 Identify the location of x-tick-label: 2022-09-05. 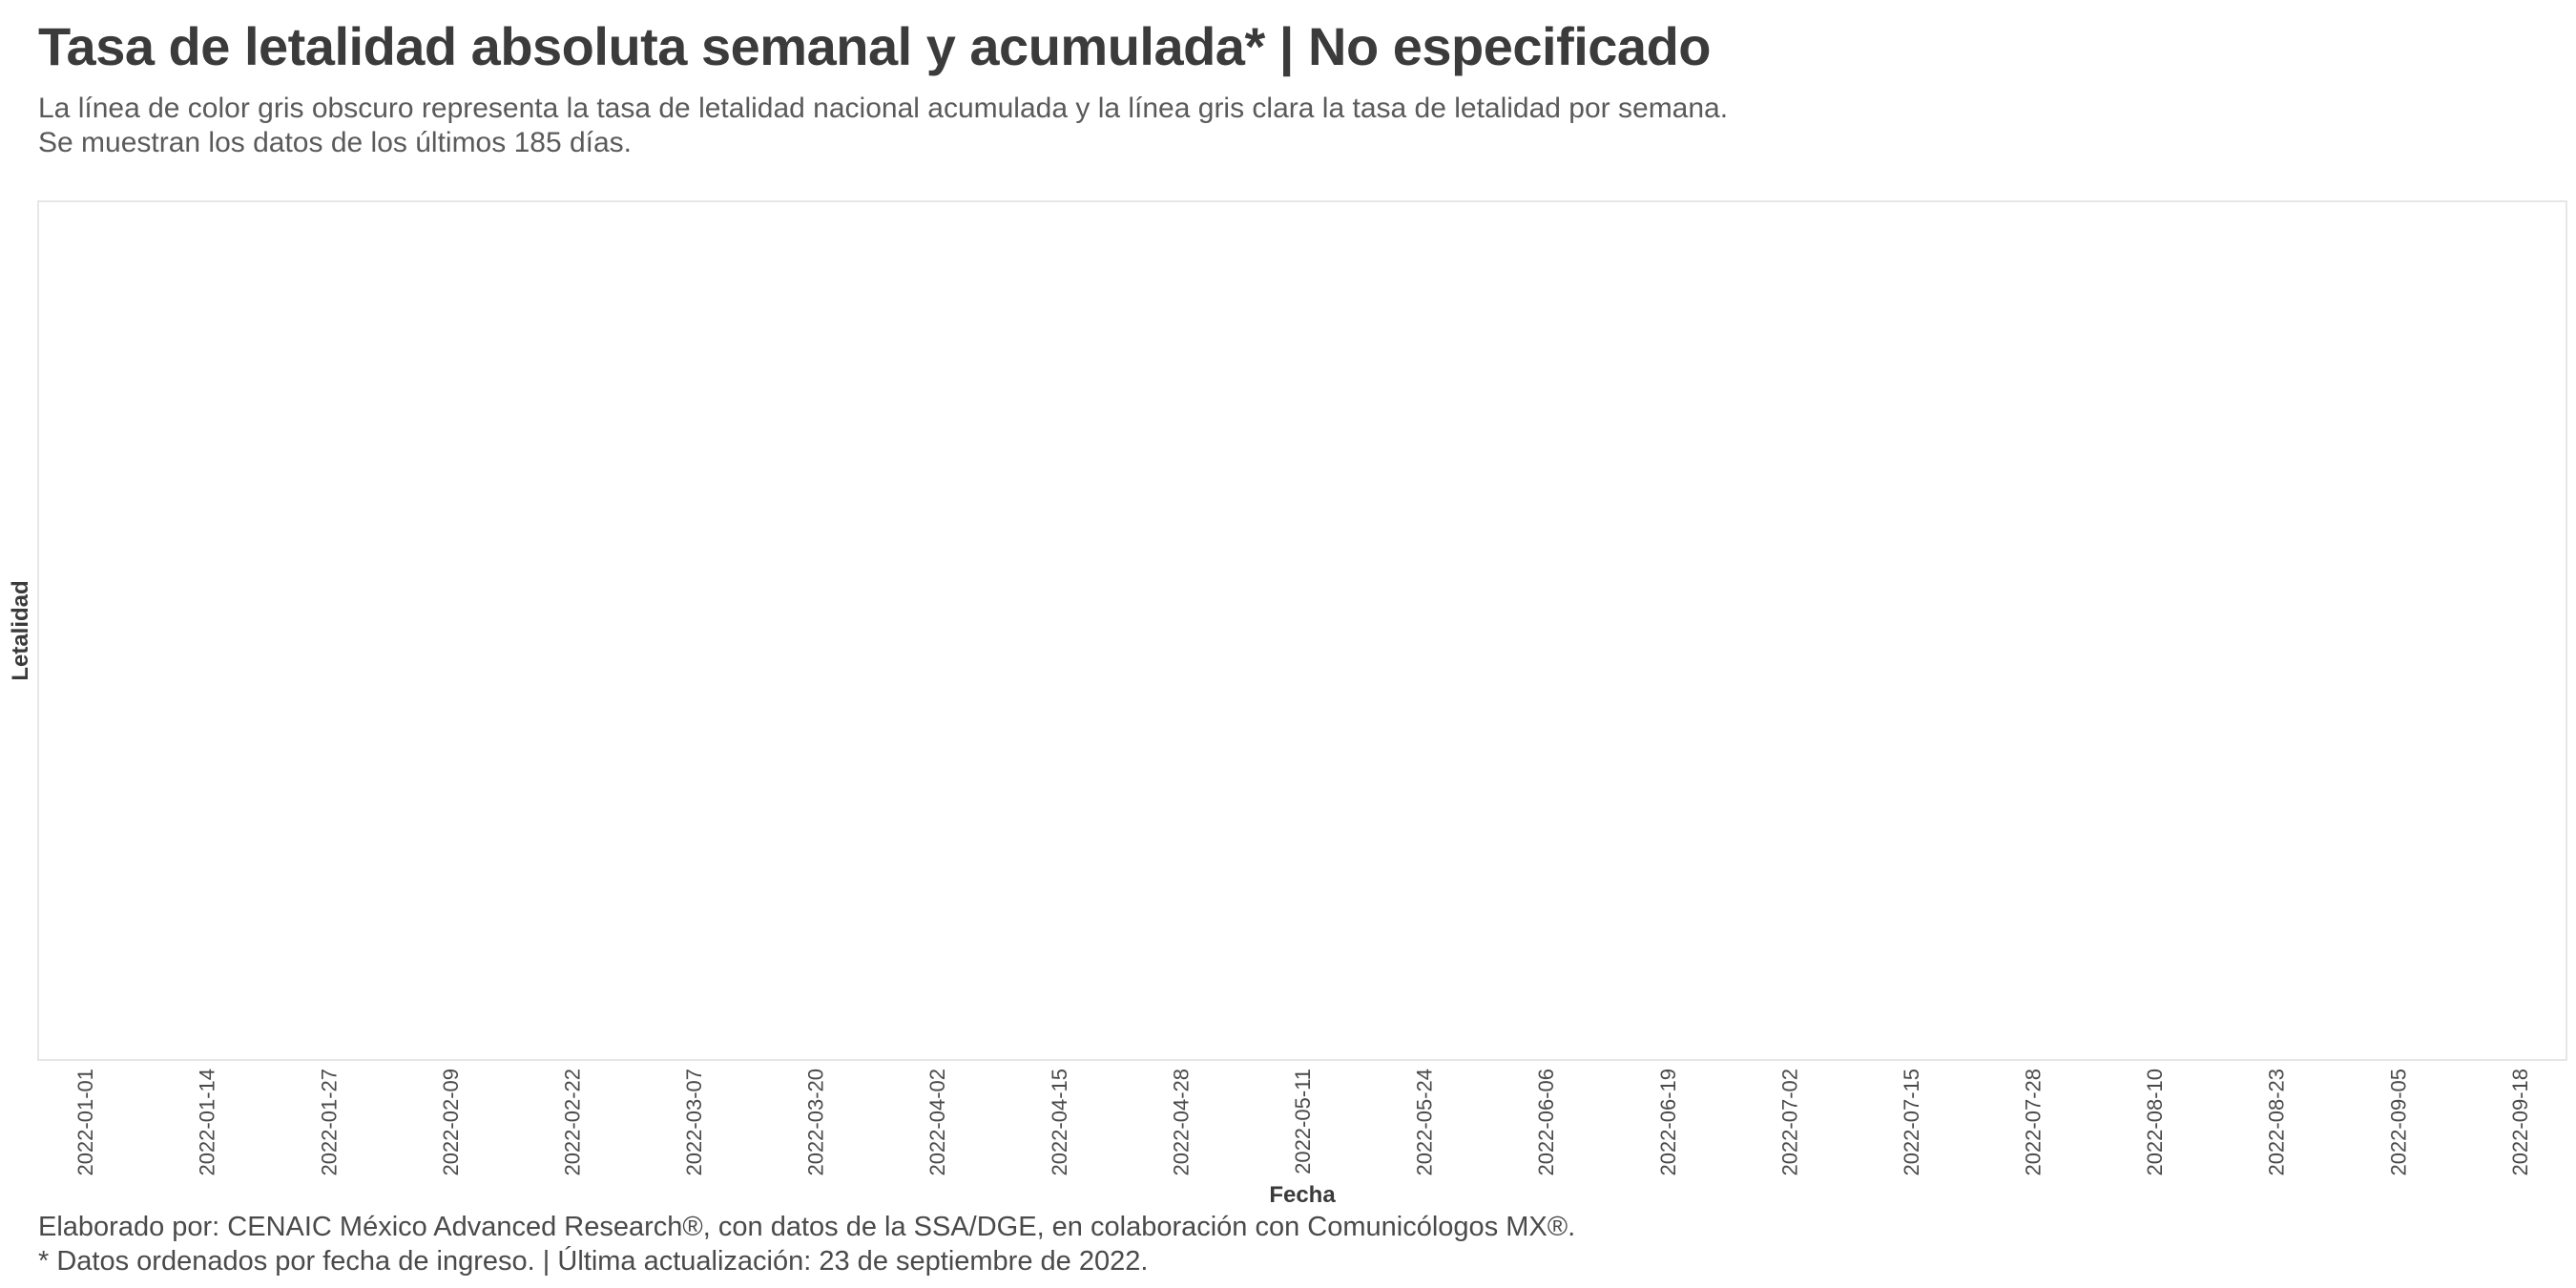
(2398, 1122).